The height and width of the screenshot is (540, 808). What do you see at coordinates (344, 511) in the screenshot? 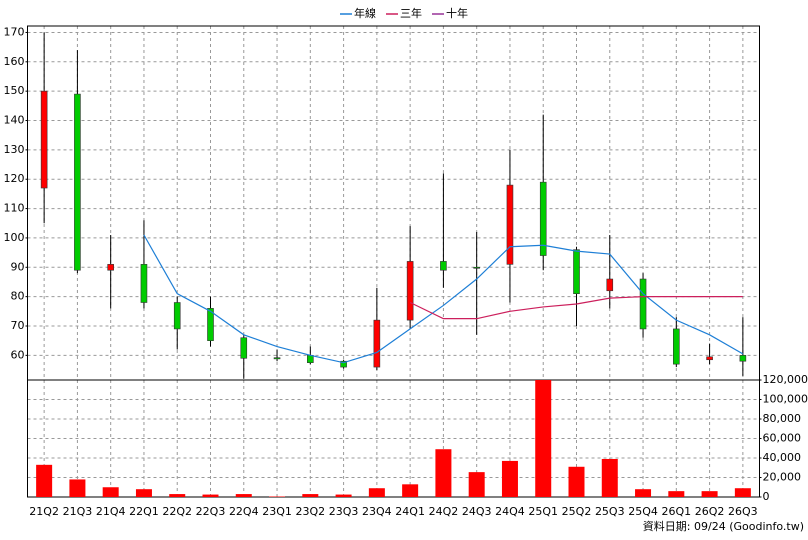
I see `x-tick-label: 23Q3` at bounding box center [344, 511].